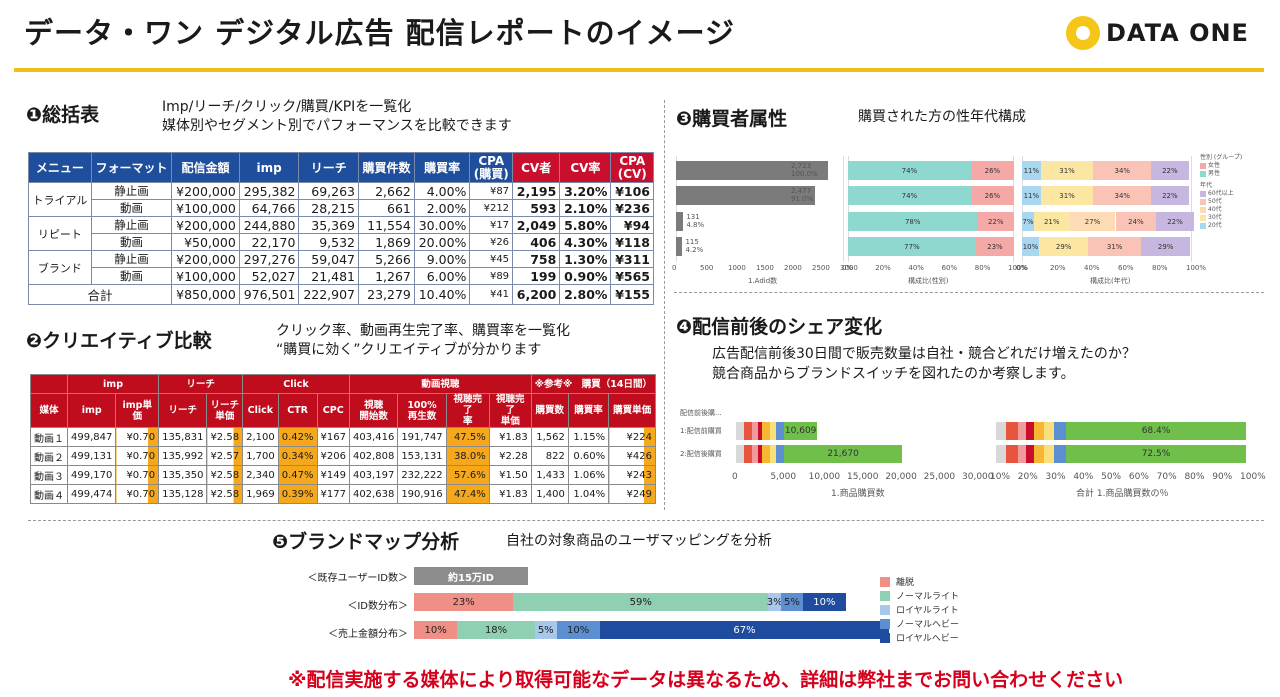 Image resolution: width=1280 pixels, height=697 pixels. Describe the element at coordinates (737, 268) in the screenshot. I see `left-axis-tick: 1000` at that location.